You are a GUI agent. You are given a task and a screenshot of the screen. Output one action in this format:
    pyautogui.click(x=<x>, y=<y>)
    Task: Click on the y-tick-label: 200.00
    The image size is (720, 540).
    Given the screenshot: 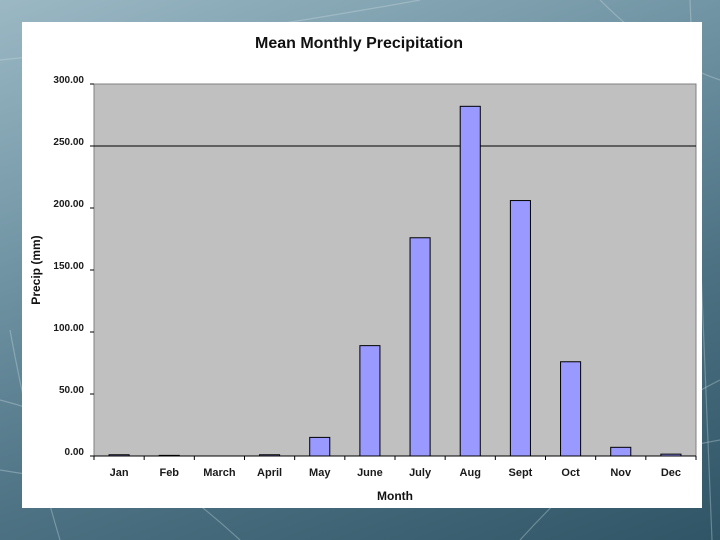 What is the action you would take?
    pyautogui.click(x=68, y=204)
    